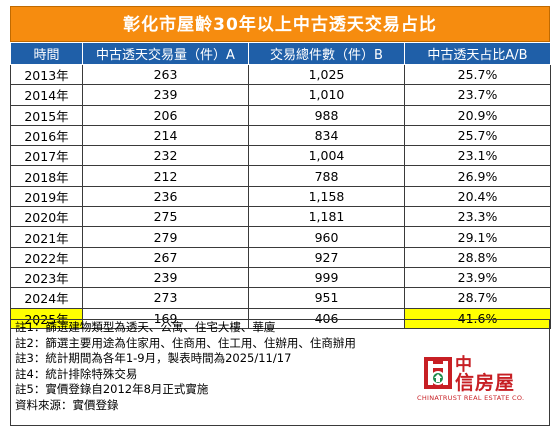 This screenshot has height=431, width=560. What do you see at coordinates (477, 53) in the screenshot?
I see `header-ratio: 中古透天占比A/B` at bounding box center [477, 53].